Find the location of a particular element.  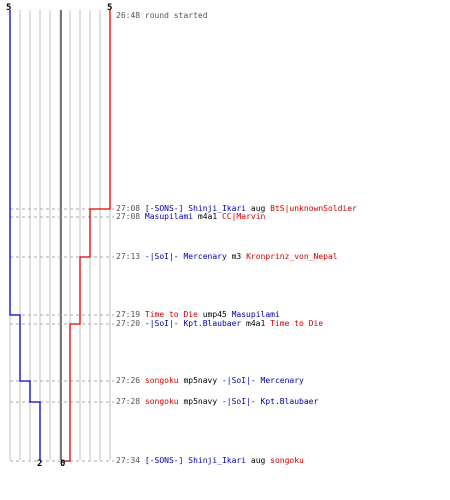

event-time: 27:34 is located at coordinates (130, 460).